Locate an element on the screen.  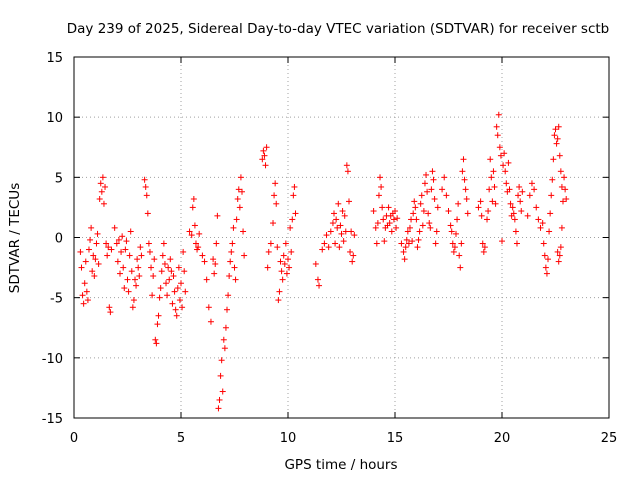
y-tick-label: 5 is located at coordinates (59, 178).